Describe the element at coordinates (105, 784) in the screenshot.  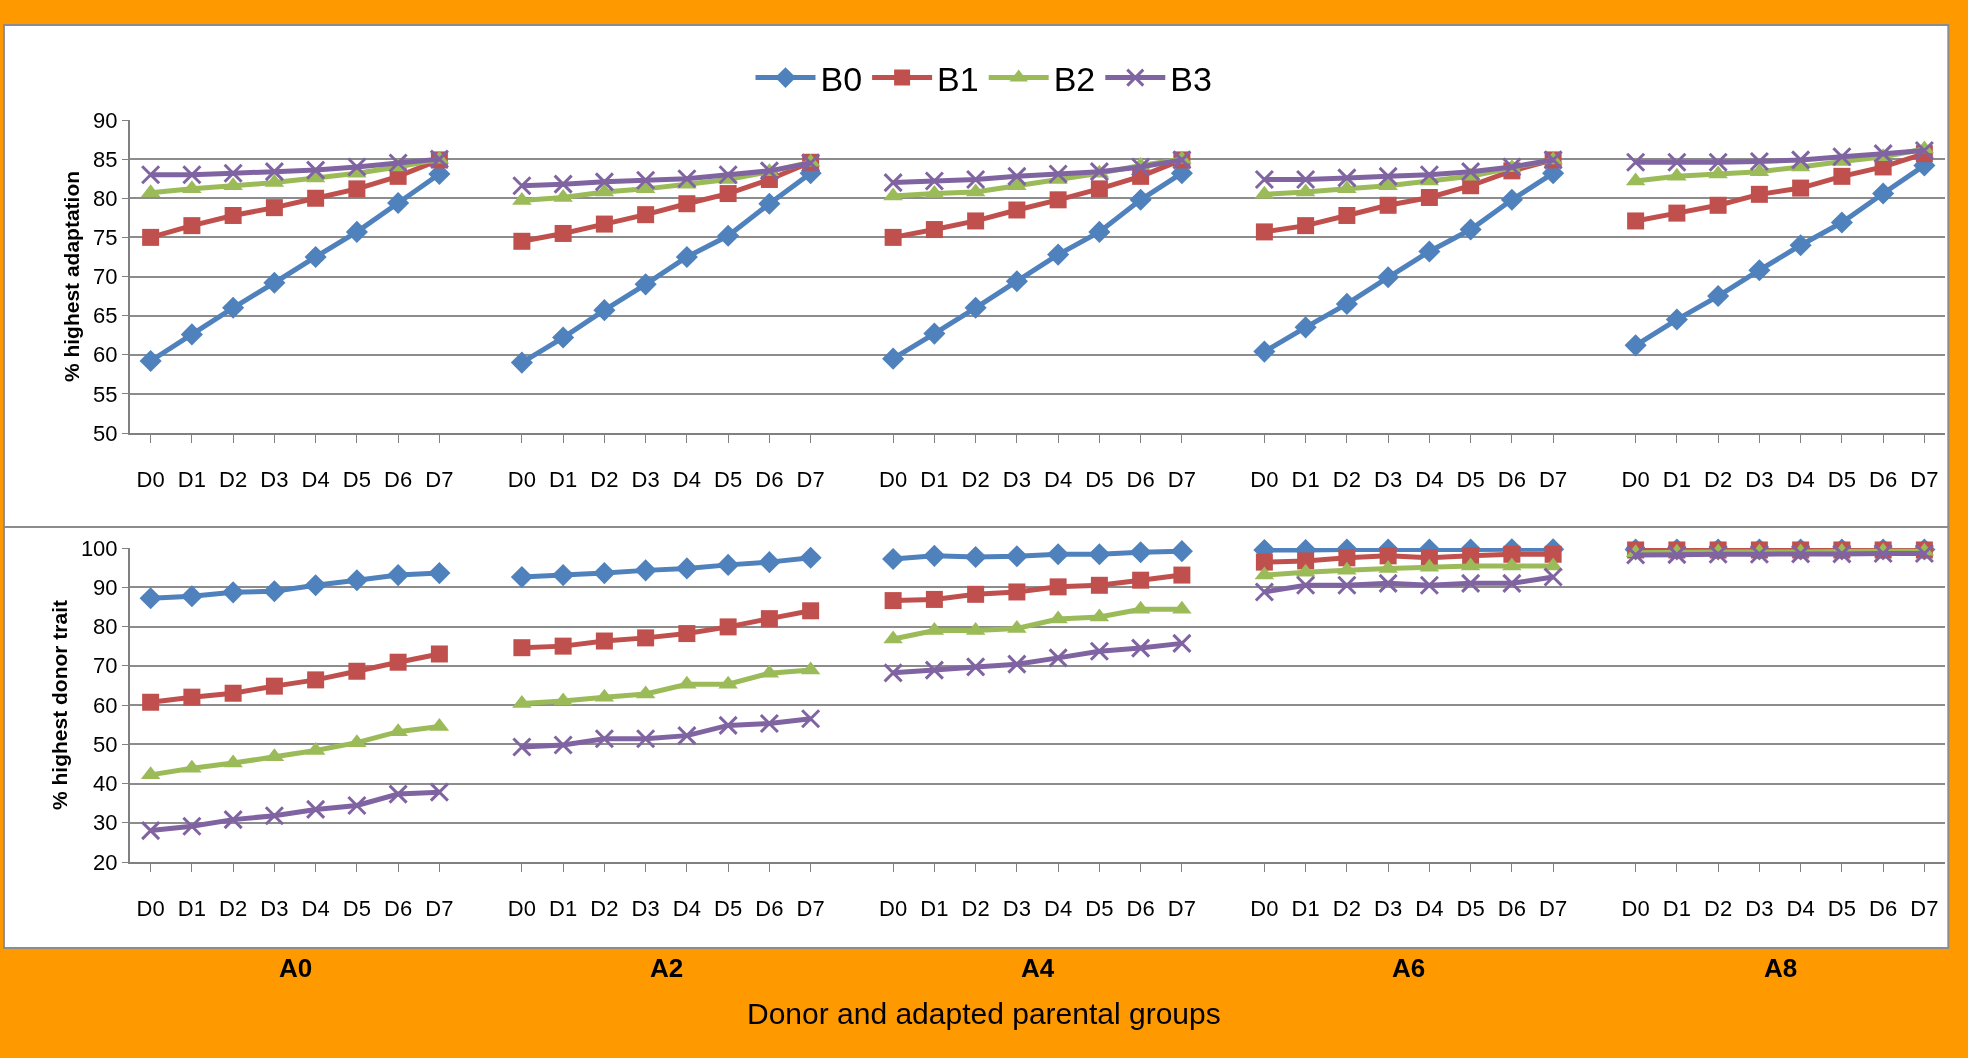
I see `y-tick-label: 40` at that location.